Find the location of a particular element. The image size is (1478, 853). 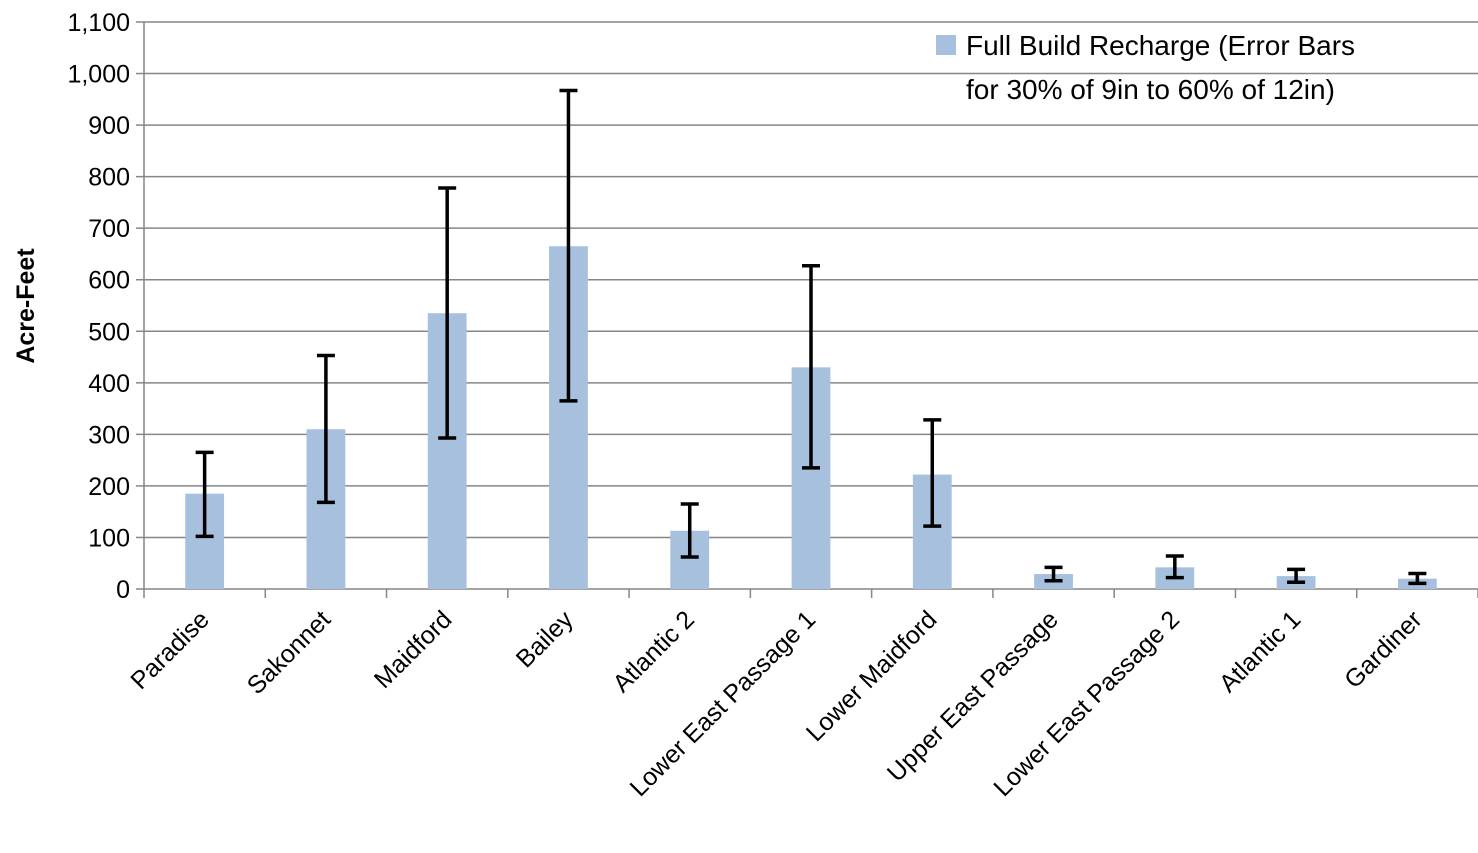

y-tick-label: 500 is located at coordinates (109, 332).